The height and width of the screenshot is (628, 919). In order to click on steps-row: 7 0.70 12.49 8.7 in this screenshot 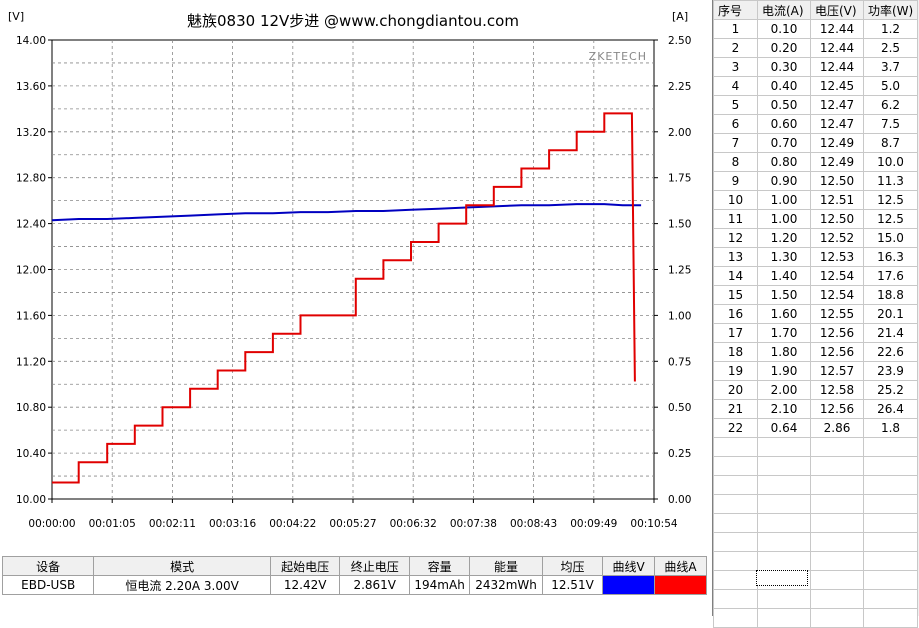, I will do `click(815, 143)`.